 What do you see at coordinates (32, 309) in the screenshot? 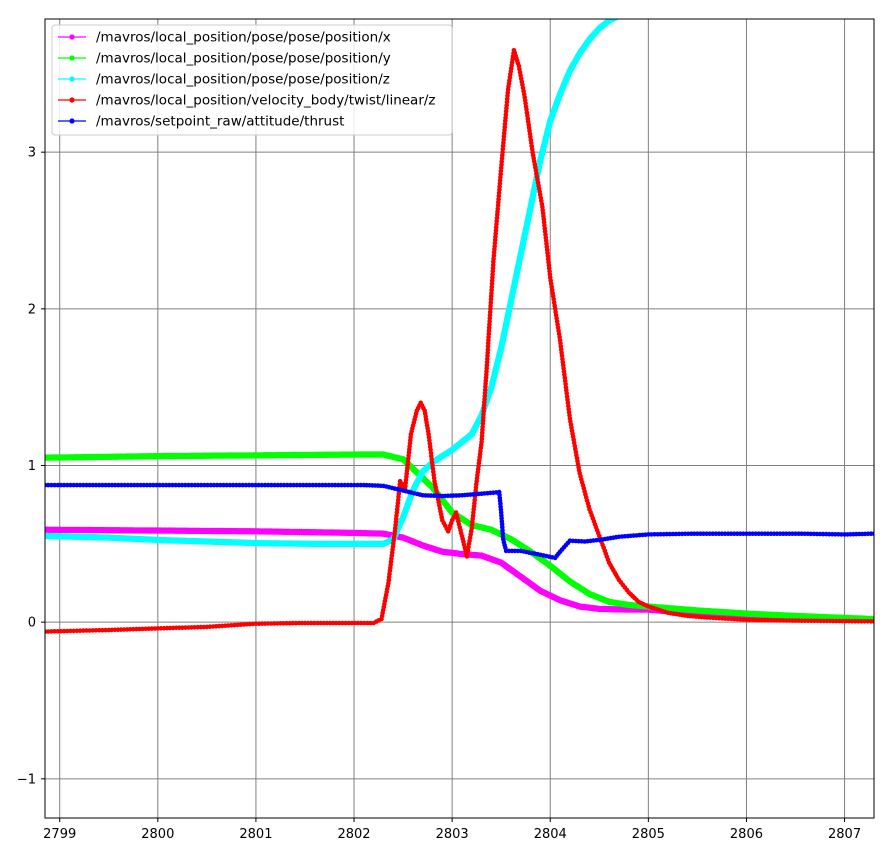
I see `y-tick-label: 2` at bounding box center [32, 309].